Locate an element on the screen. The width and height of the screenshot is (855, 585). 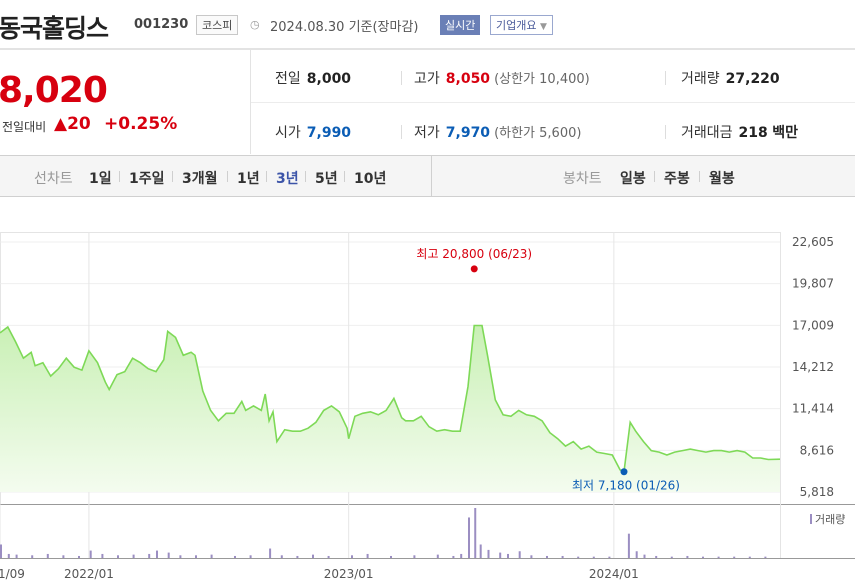
tab-monthly: 월봉 is located at coordinates (722, 179).